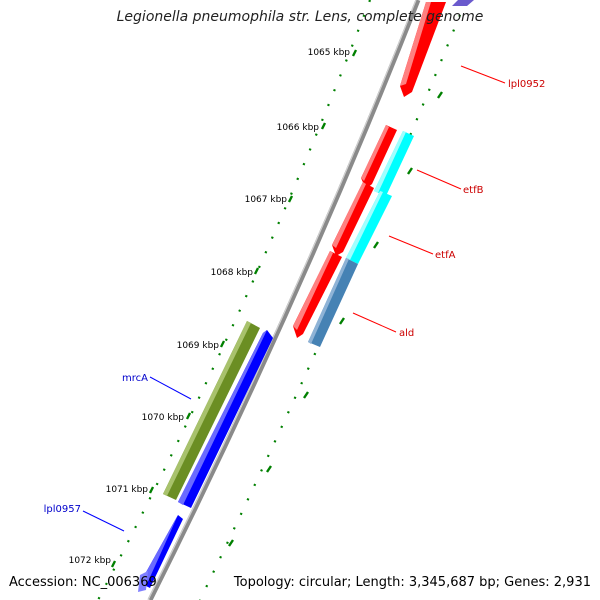  I want to click on gene-feature-etfA, so click(369, 227).